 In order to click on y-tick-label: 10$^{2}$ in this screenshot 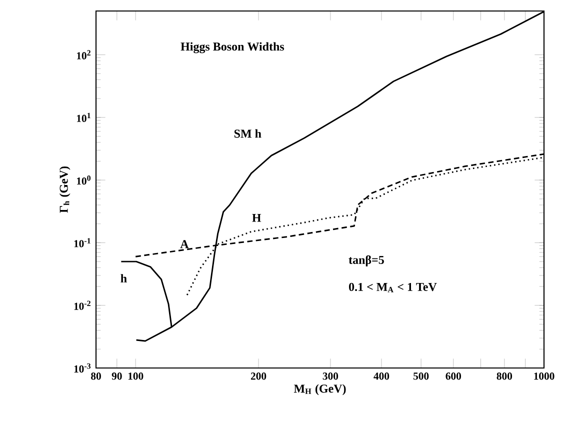, I will do `click(83, 55)`.